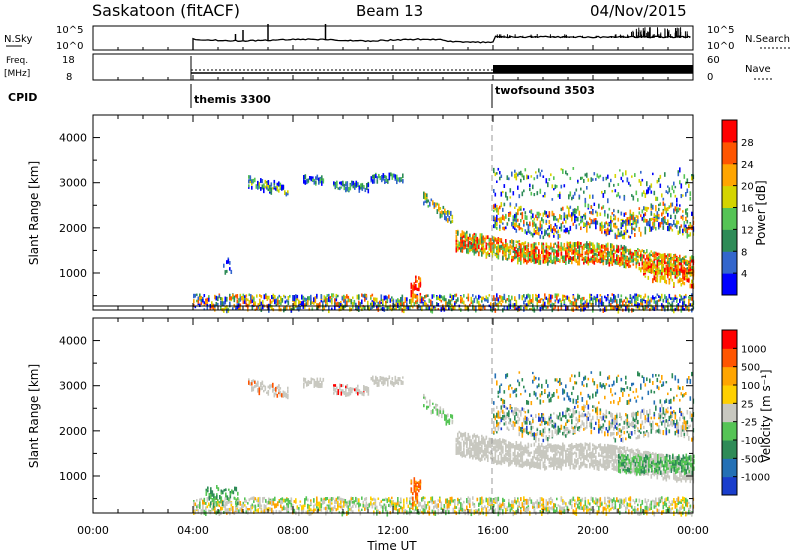 This screenshot has height=554, width=800. I want to click on y-tick-label: 4000, so click(73, 138).